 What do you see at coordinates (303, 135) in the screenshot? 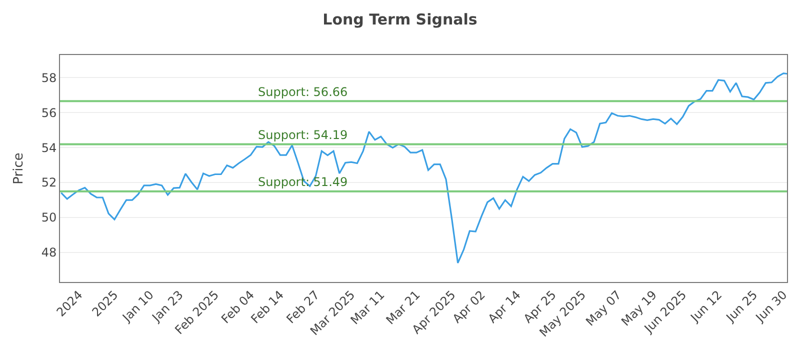
I see `ref-line-label: Support: 54.19` at bounding box center [303, 135].